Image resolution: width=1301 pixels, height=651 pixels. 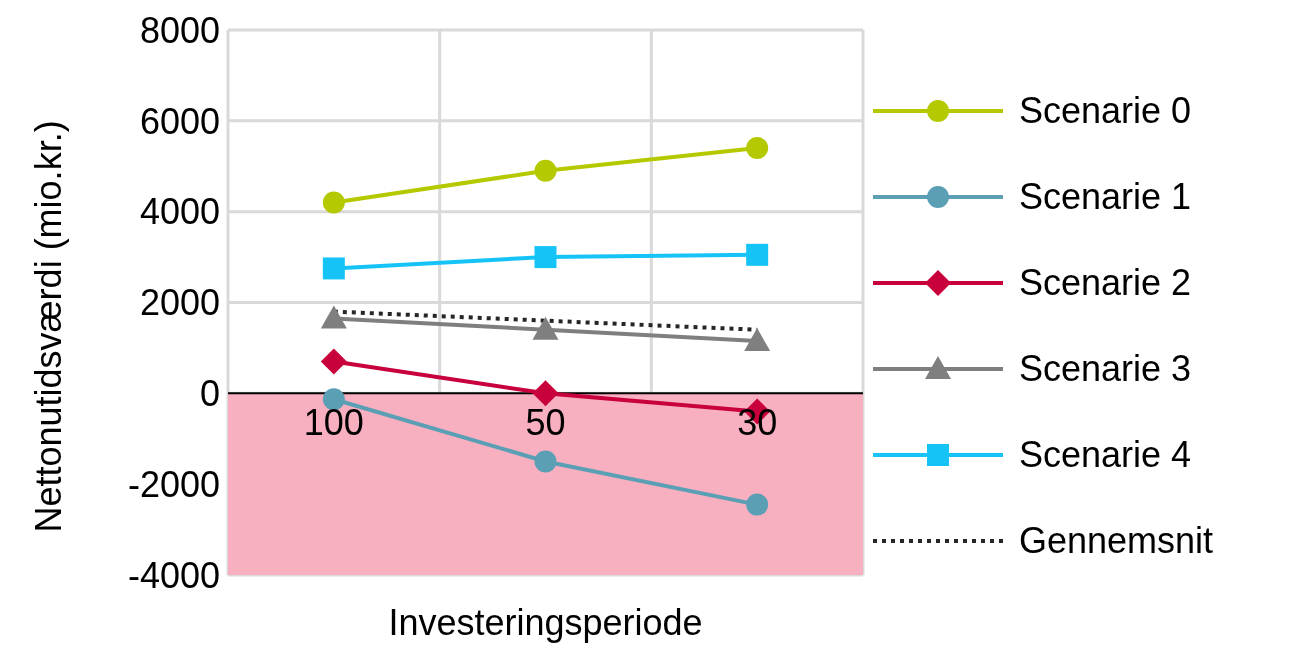 I want to click on x-tick-label: 30, so click(x=757, y=423).